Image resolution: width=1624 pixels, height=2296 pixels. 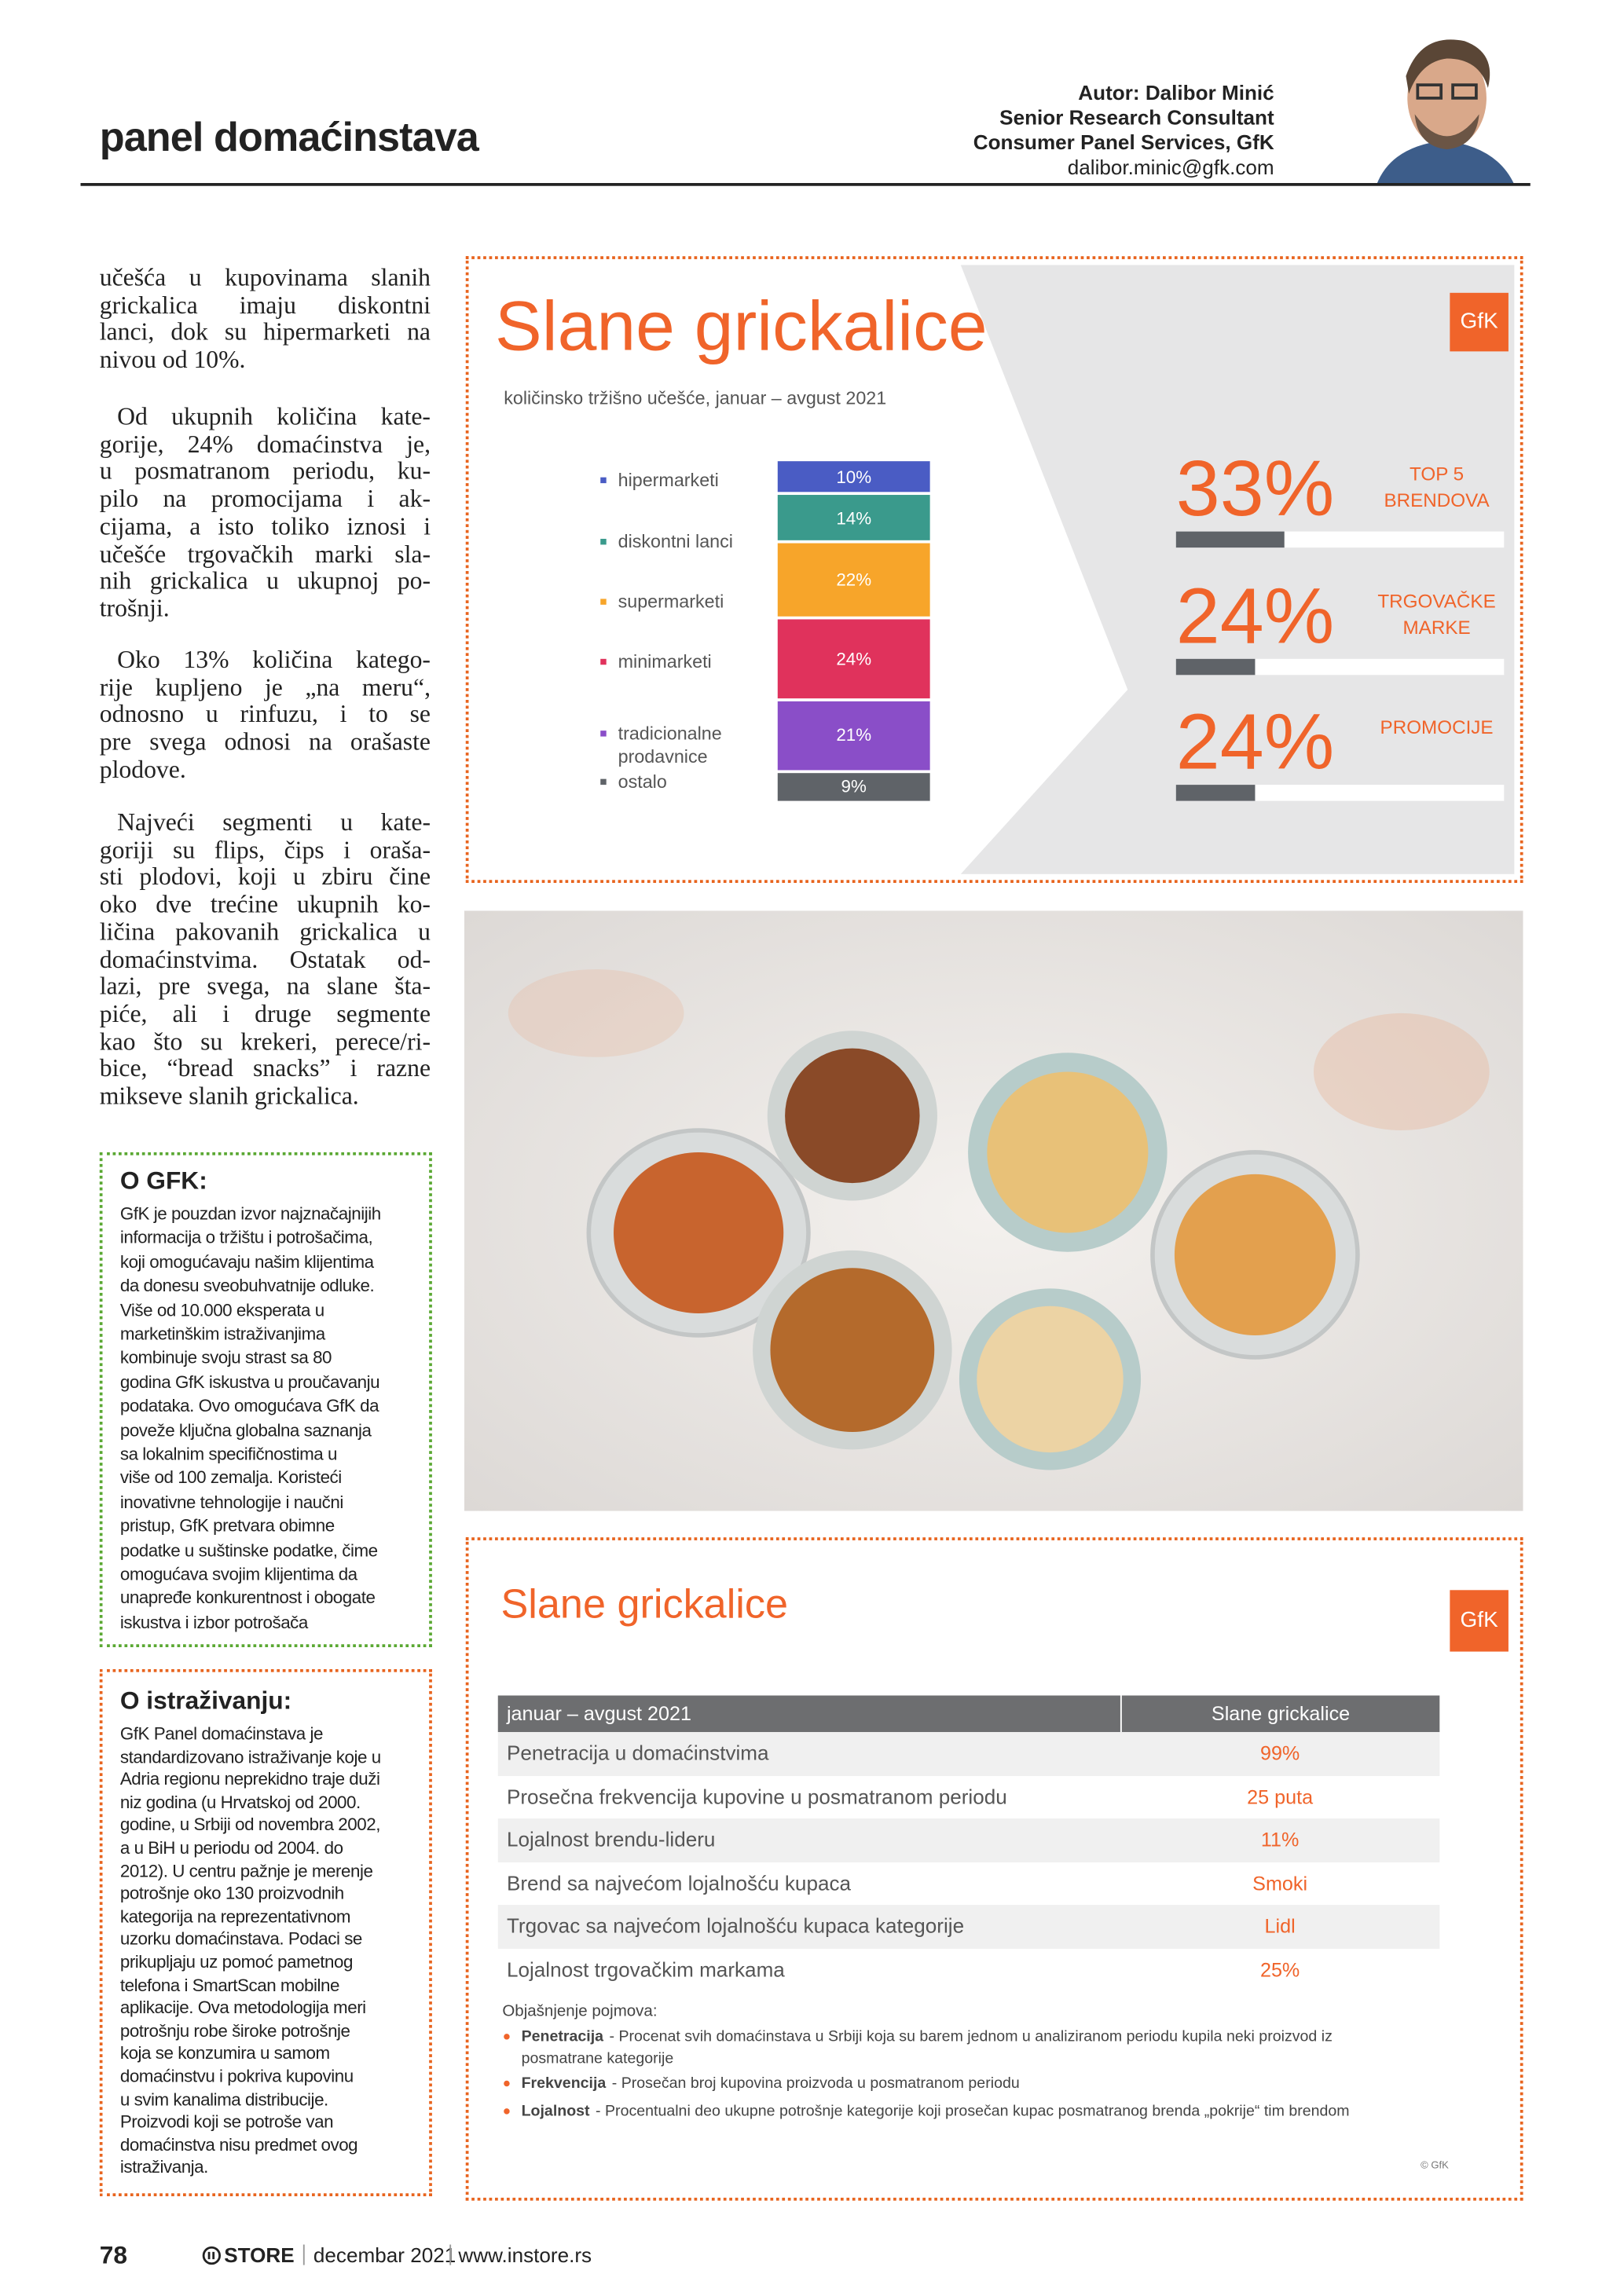 I want to click on value-label: 10%, so click(x=854, y=478).